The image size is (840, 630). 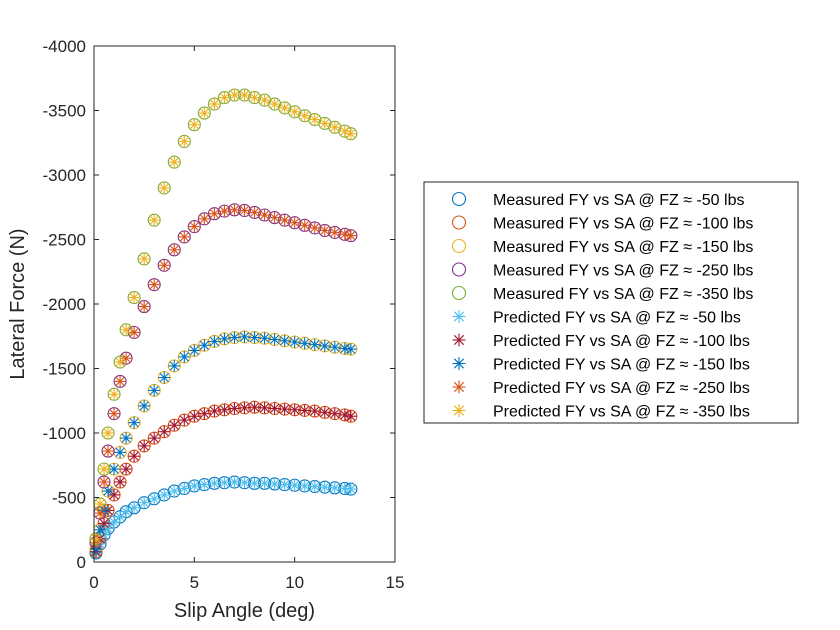 What do you see at coordinates (64, 433) in the screenshot?
I see `y-tick-label: -1000` at bounding box center [64, 433].